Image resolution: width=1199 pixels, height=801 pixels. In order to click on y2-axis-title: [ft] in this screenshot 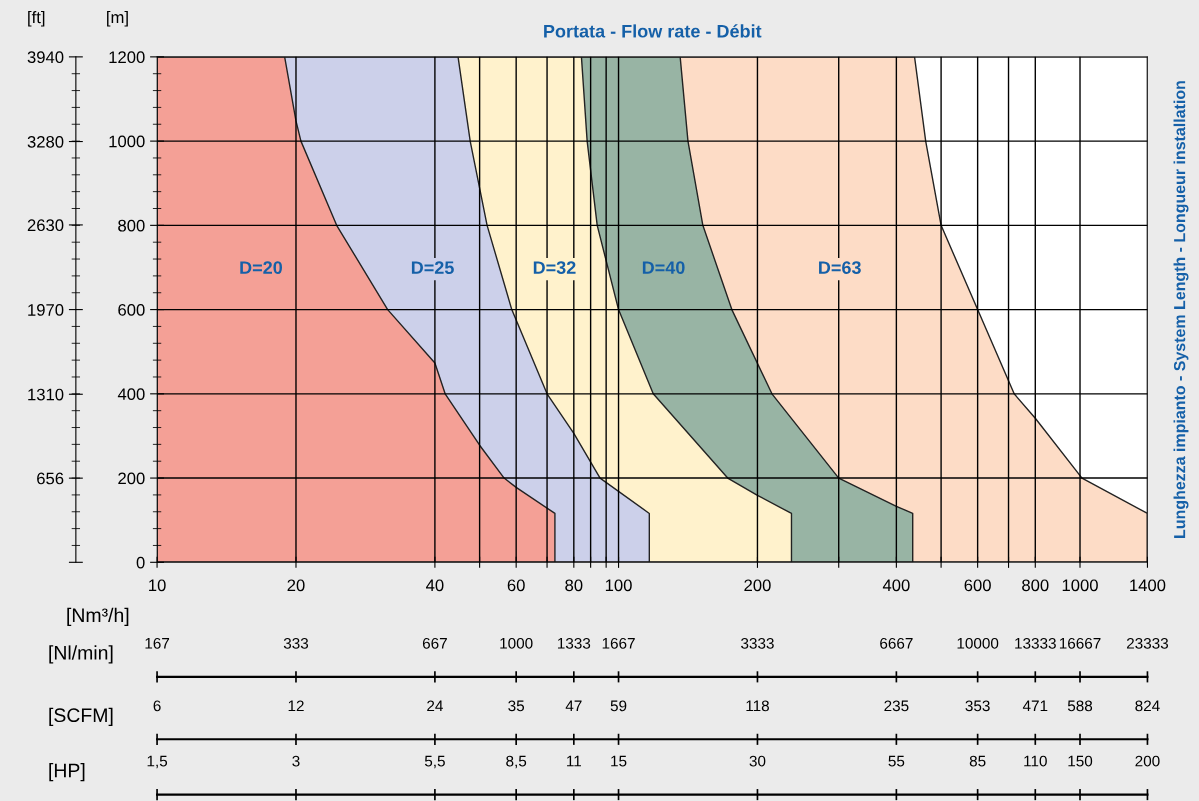, I will do `click(36, 19)`.